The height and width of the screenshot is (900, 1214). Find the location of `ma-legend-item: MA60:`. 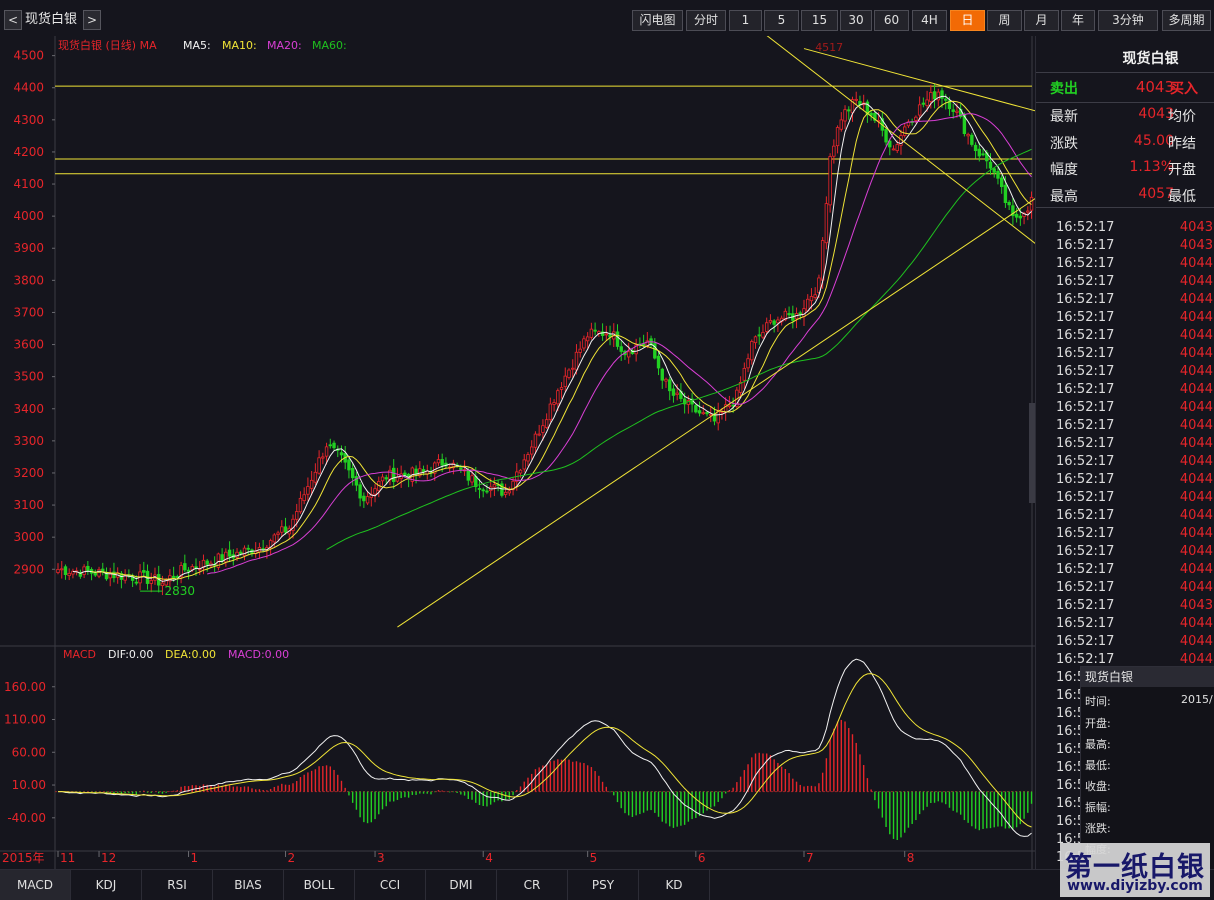

ma-legend-item: MA60: is located at coordinates (329, 45).